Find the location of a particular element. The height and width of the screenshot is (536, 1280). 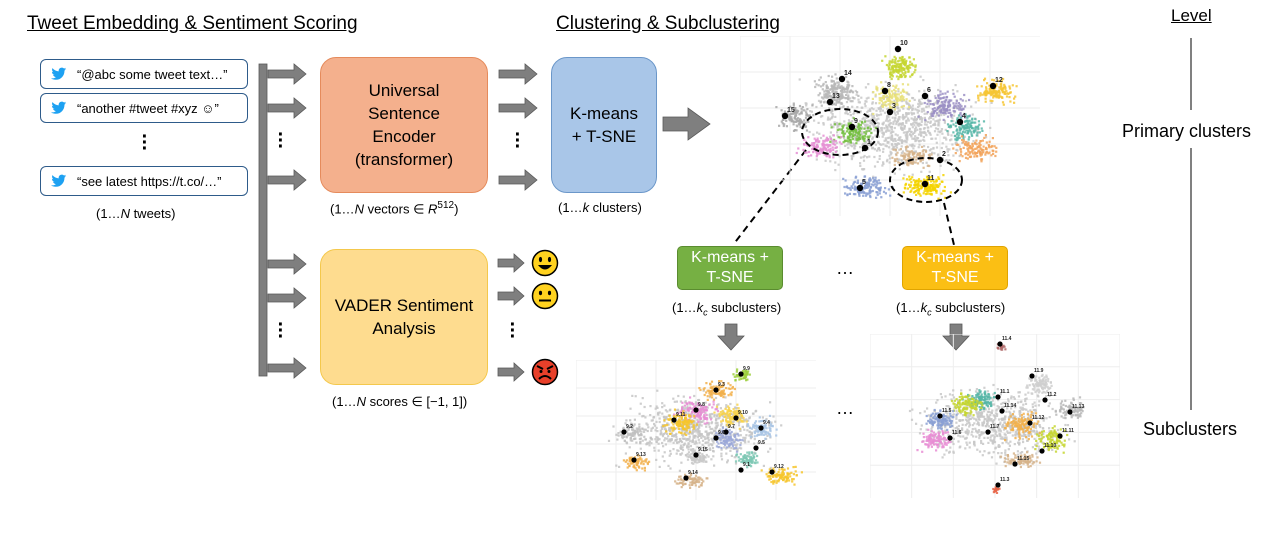

vertical-ellipsis: · · · is located at coordinates (518, 141).